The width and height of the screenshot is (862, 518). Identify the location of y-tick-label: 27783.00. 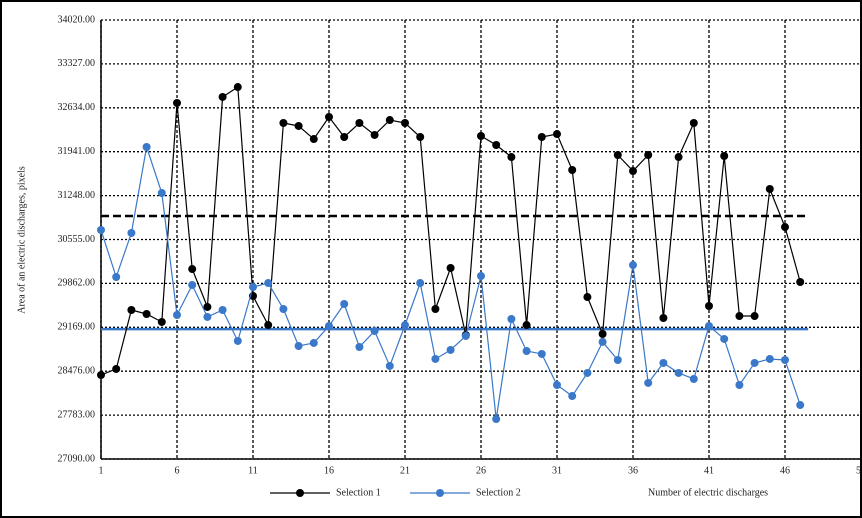
(77, 414).